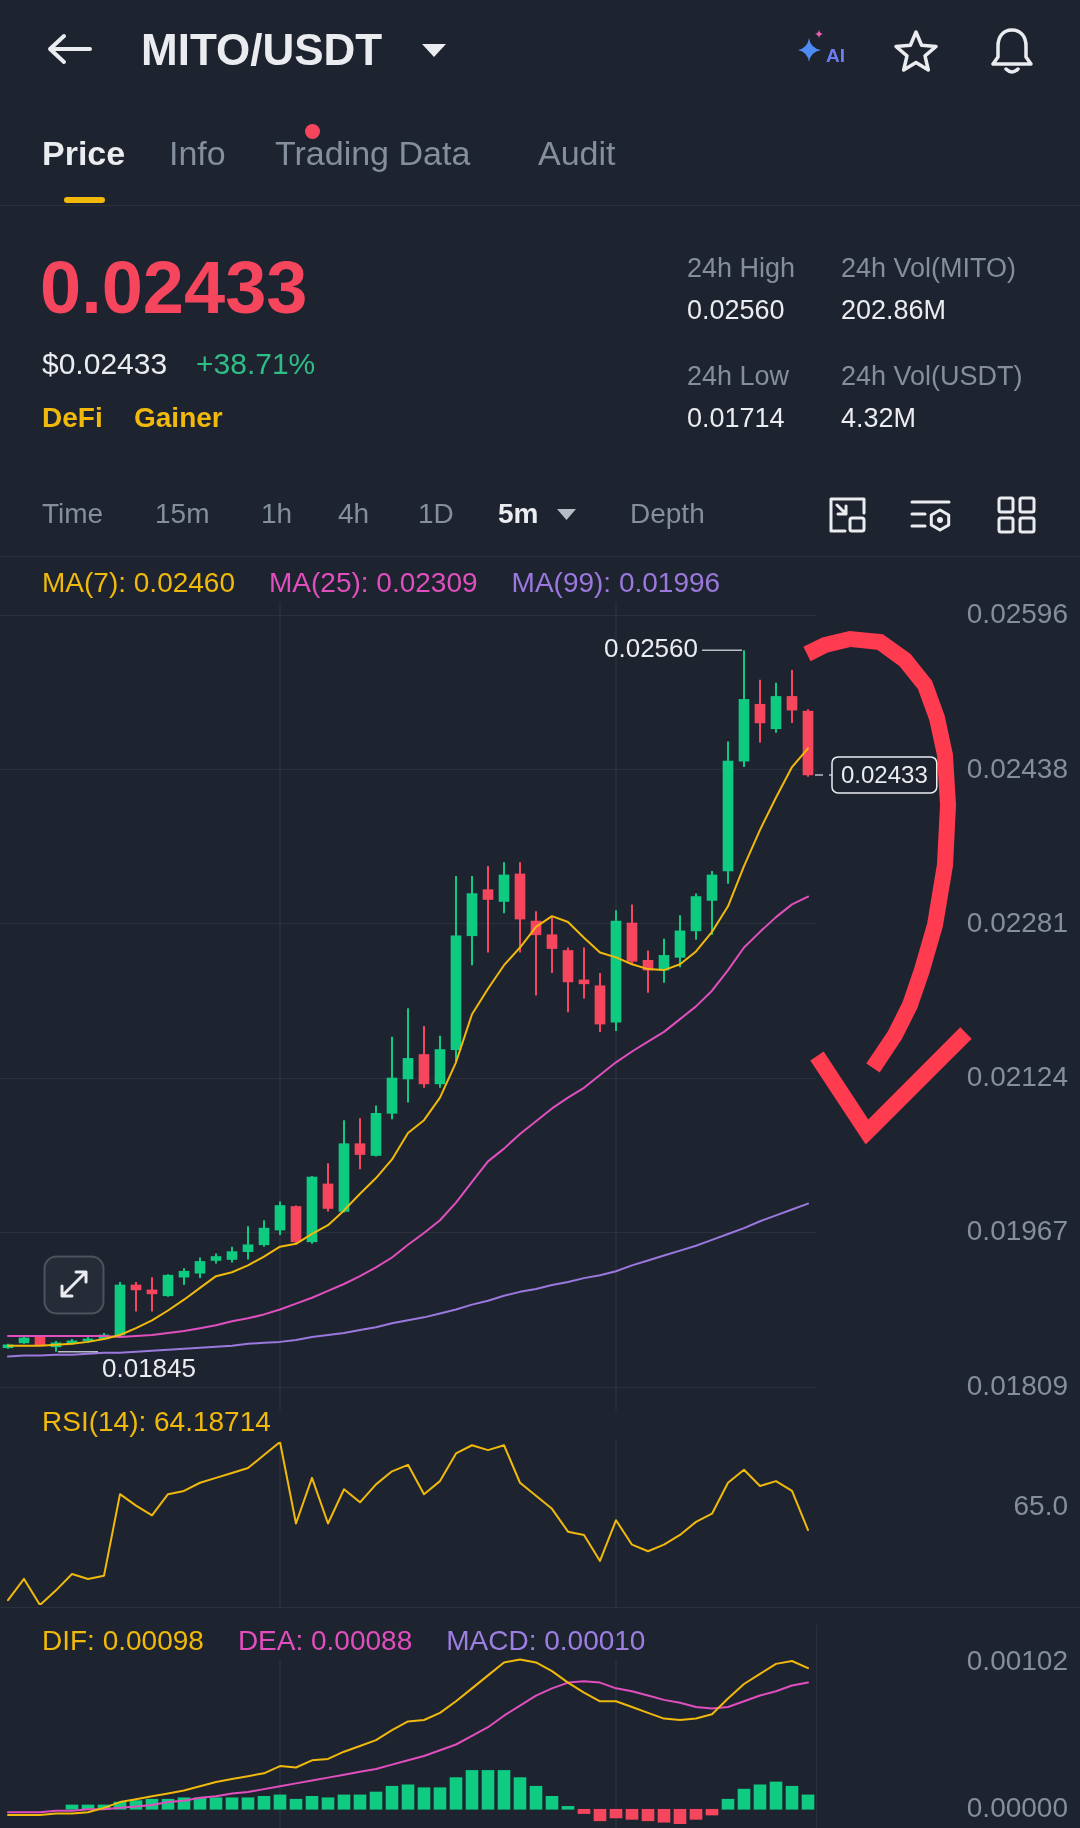 This screenshot has width=1080, height=1828. What do you see at coordinates (373, 583) in the screenshot?
I see `text: MA(25): 0.02309` at bounding box center [373, 583].